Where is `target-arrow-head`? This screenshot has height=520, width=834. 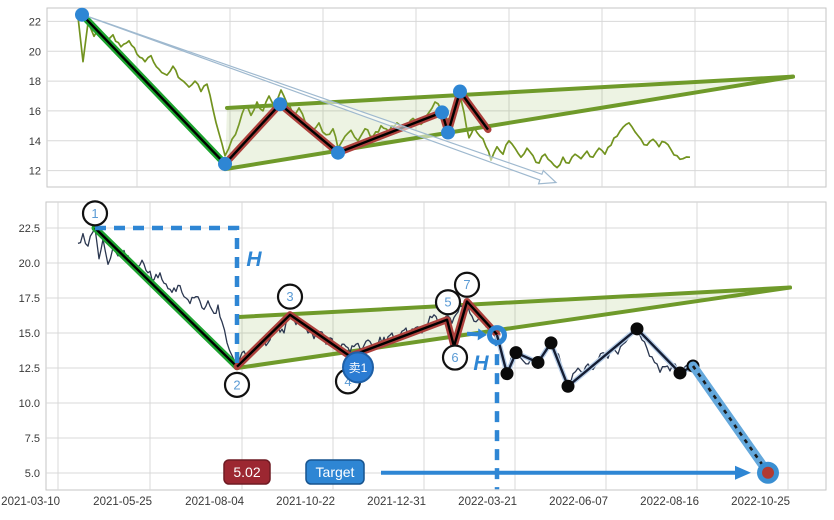
target-arrow-head is located at coordinates (743, 472).